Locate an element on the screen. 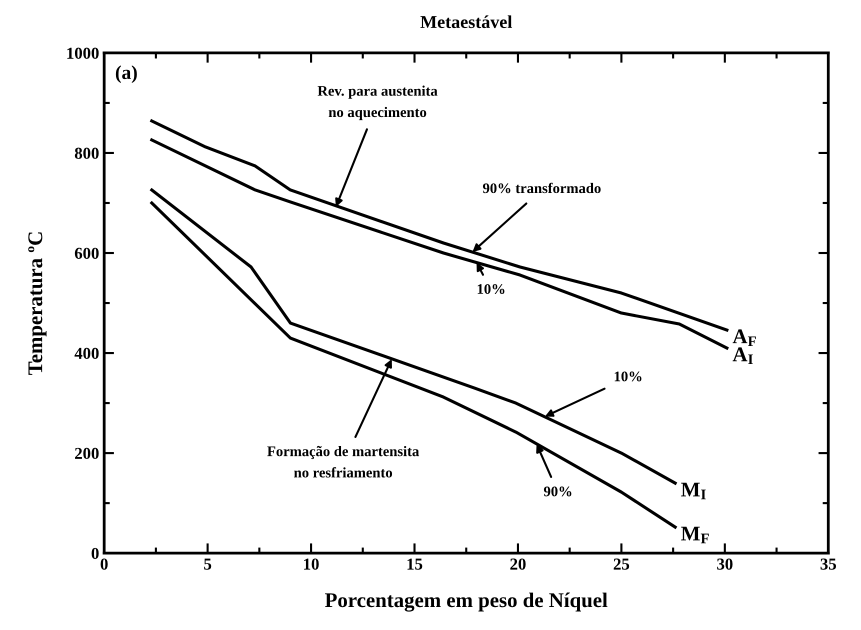 The image size is (861, 630). annotation: Rev. para austenita no aquecimento is located at coordinates (378, 103).